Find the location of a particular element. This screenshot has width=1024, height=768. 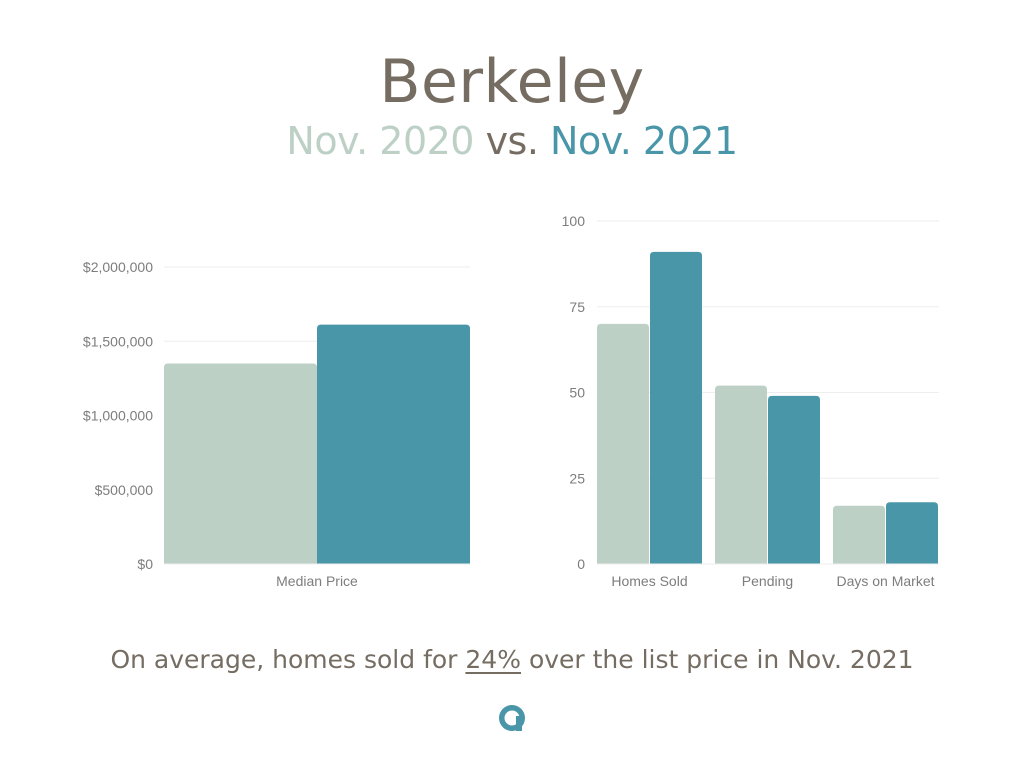

y-tick-label: 25 is located at coordinates (577, 478).